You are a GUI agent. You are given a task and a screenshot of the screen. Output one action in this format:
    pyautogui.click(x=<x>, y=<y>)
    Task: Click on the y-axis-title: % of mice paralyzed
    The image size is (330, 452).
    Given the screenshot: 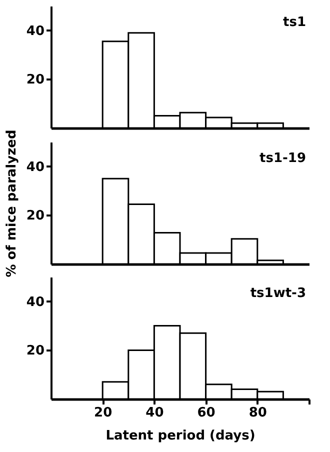 What is the action you would take?
    pyautogui.click(x=12, y=204)
    